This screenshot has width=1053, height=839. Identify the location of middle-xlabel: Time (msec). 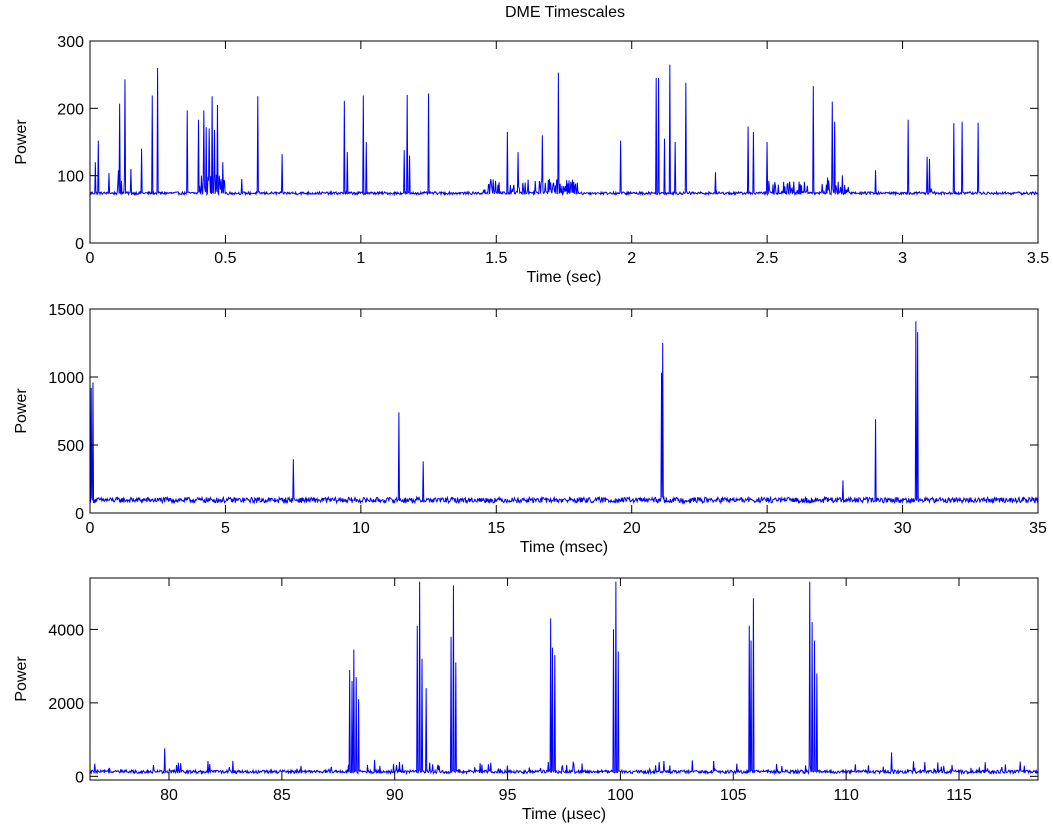
(564, 547).